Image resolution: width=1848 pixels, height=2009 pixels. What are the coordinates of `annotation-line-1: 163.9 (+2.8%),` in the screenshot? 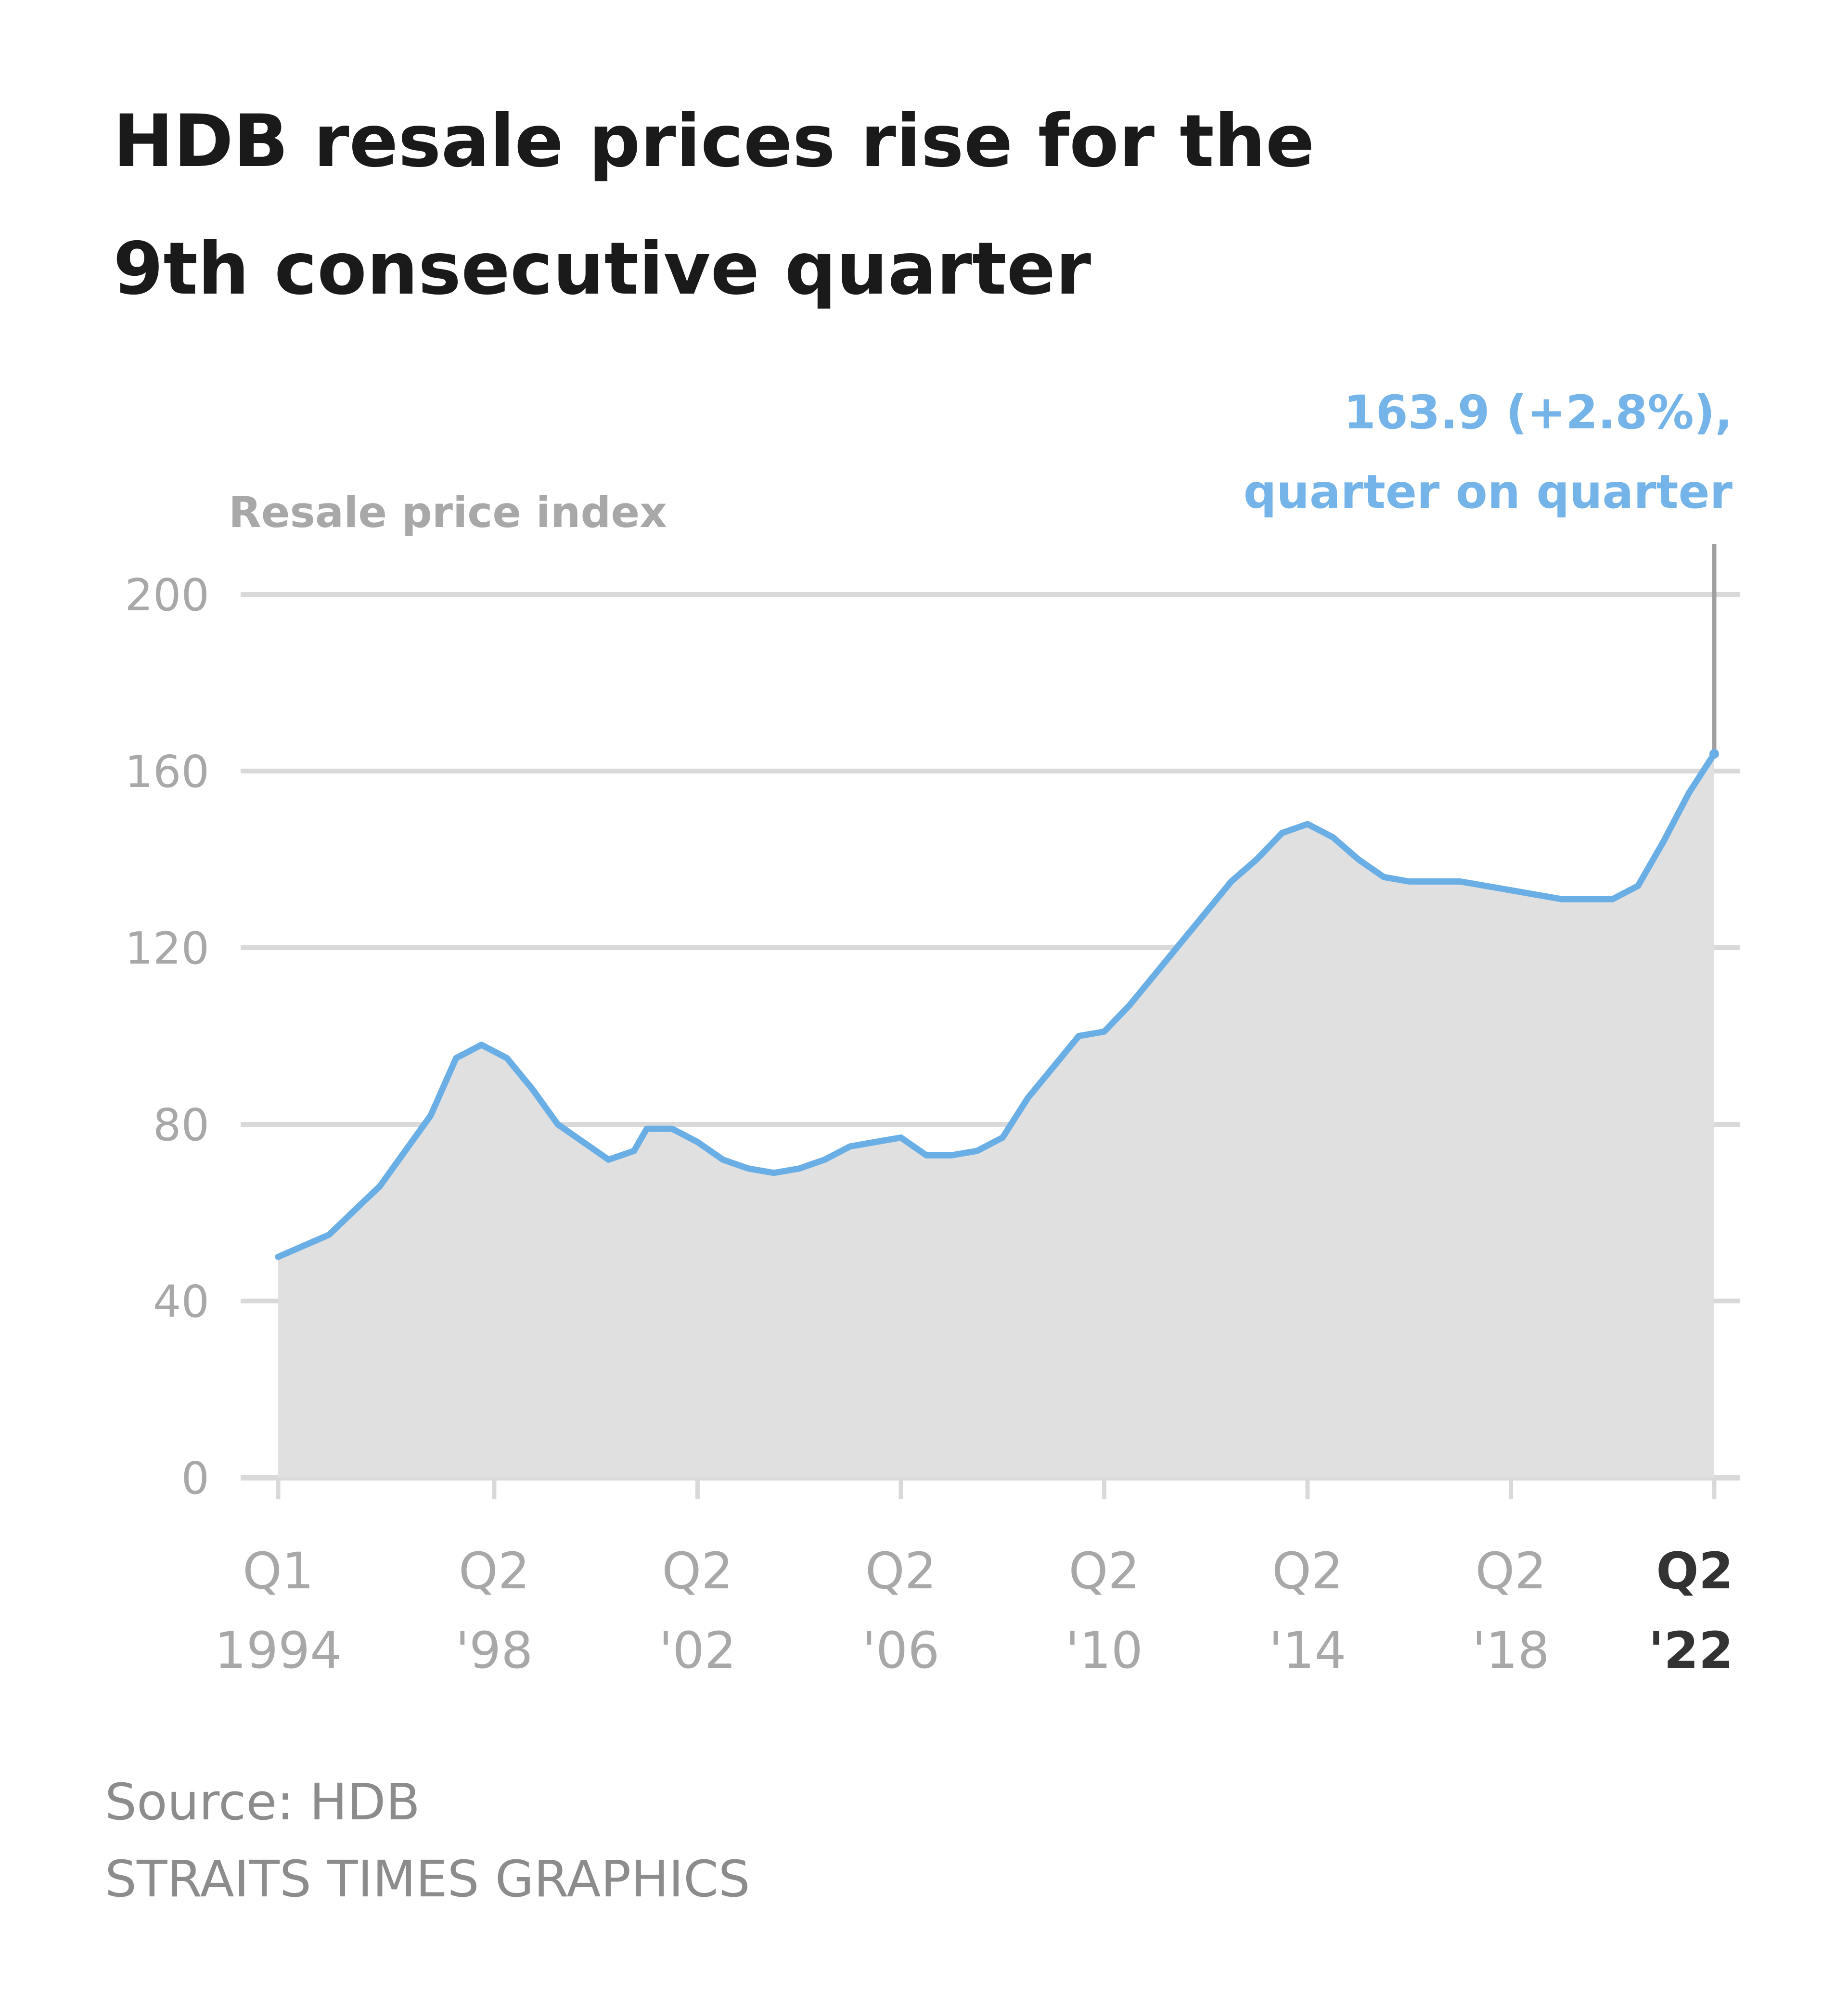 It's located at (1538, 412).